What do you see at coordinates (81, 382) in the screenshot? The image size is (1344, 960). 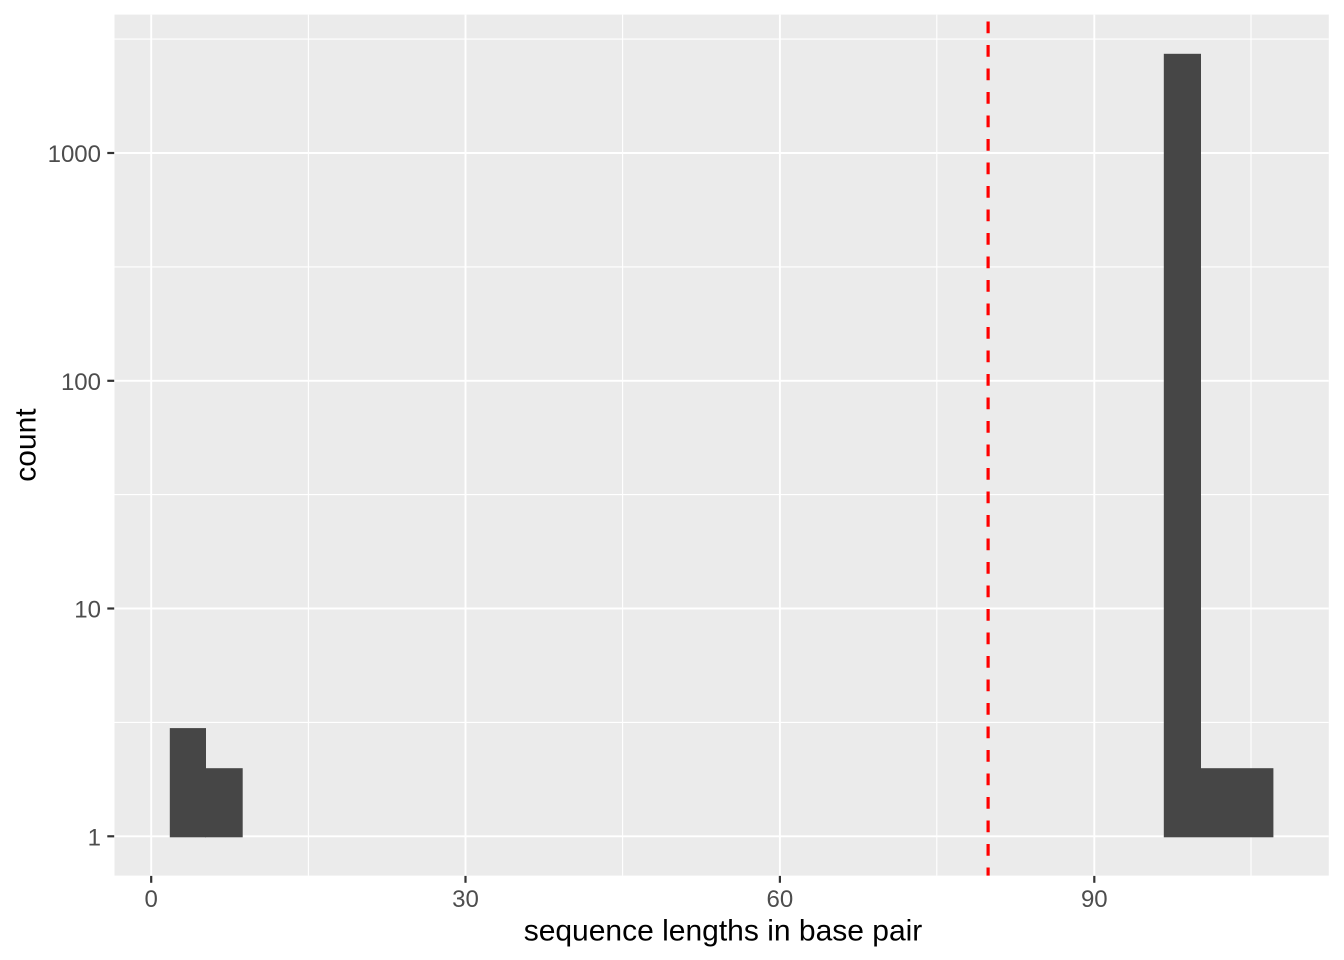 I see `svg-text: 100` at bounding box center [81, 382].